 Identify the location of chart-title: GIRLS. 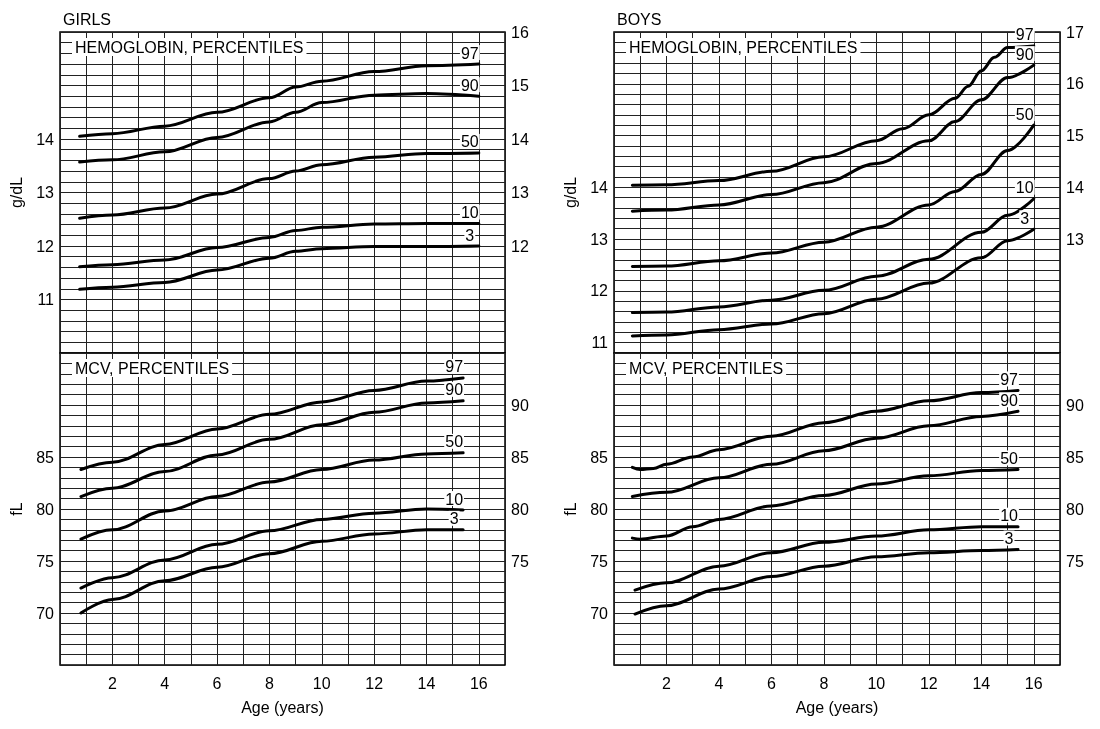
(87, 19).